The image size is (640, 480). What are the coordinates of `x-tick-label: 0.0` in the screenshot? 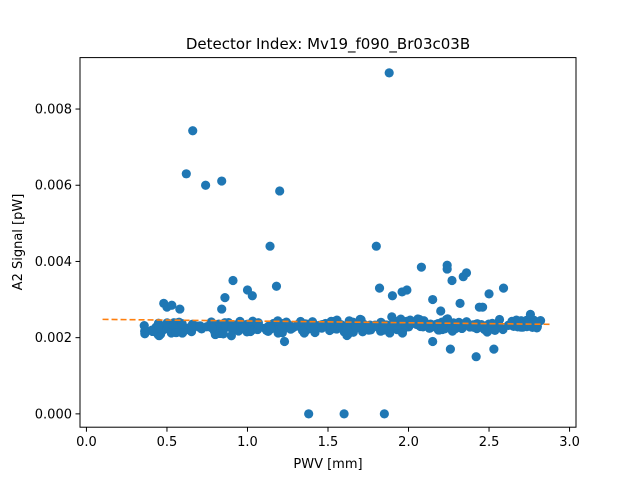 It's located at (86, 442).